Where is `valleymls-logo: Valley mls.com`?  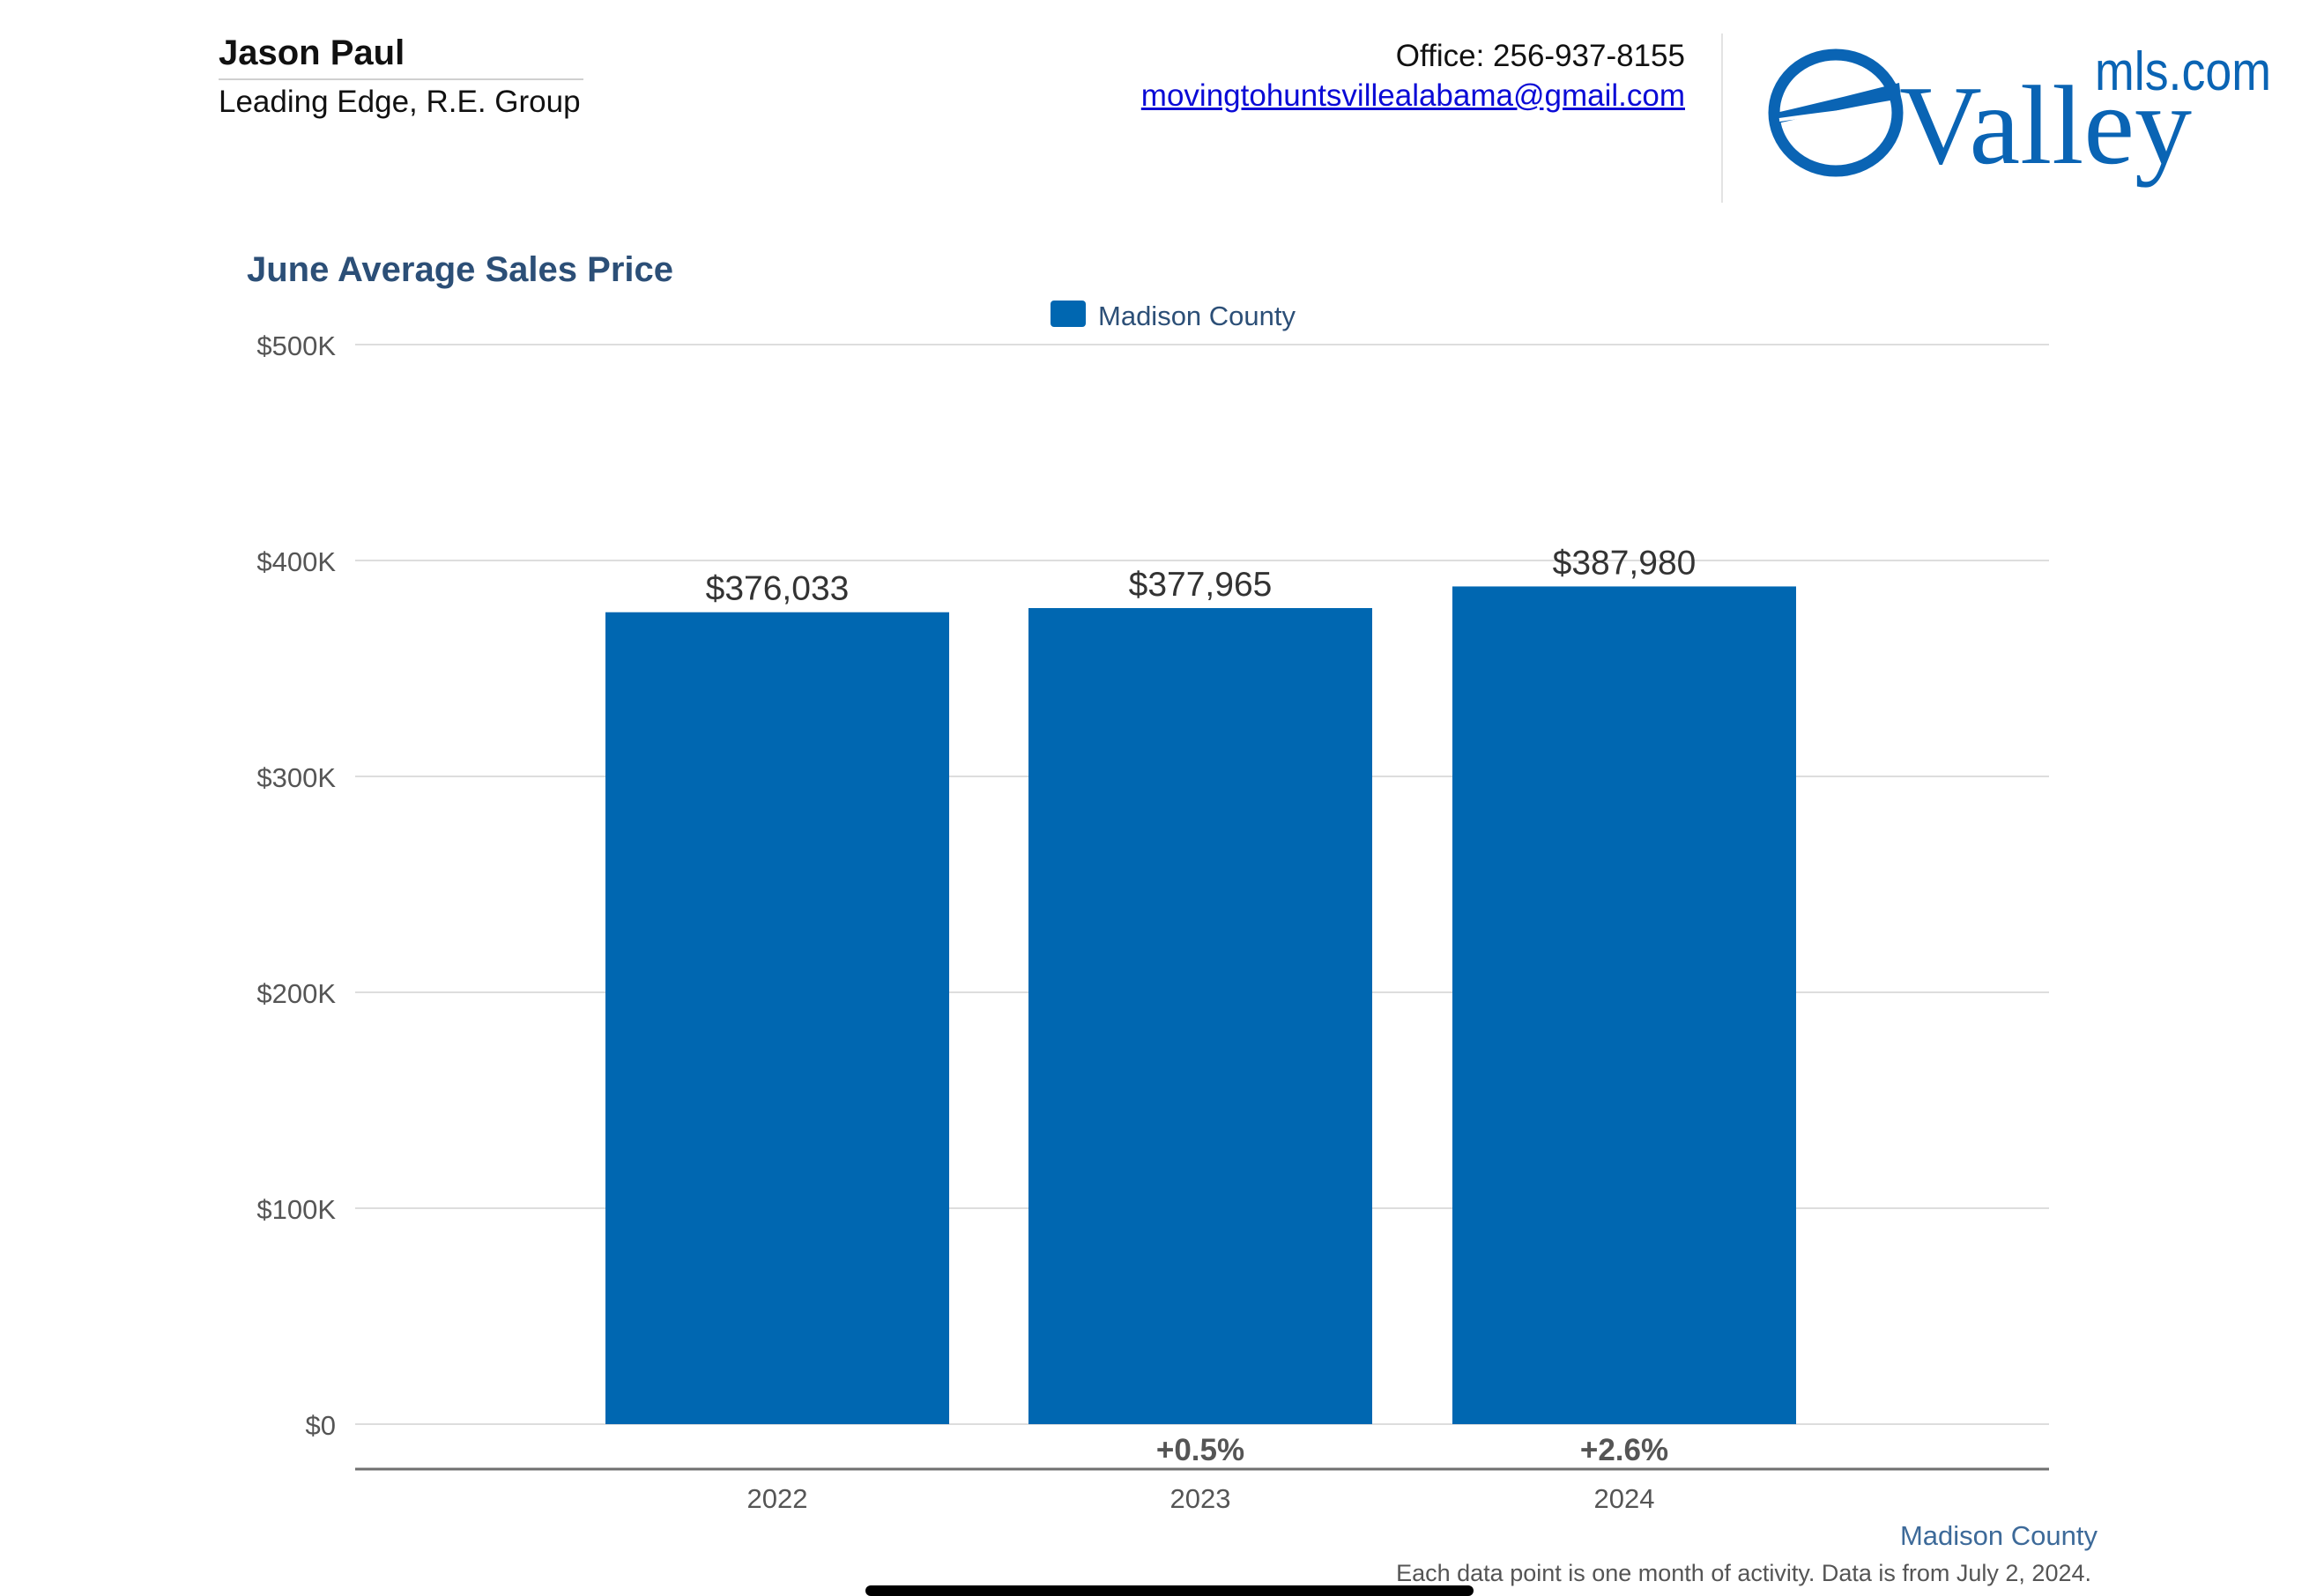
valleymls-logo: Valley mls.com is located at coordinates (2023, 119).